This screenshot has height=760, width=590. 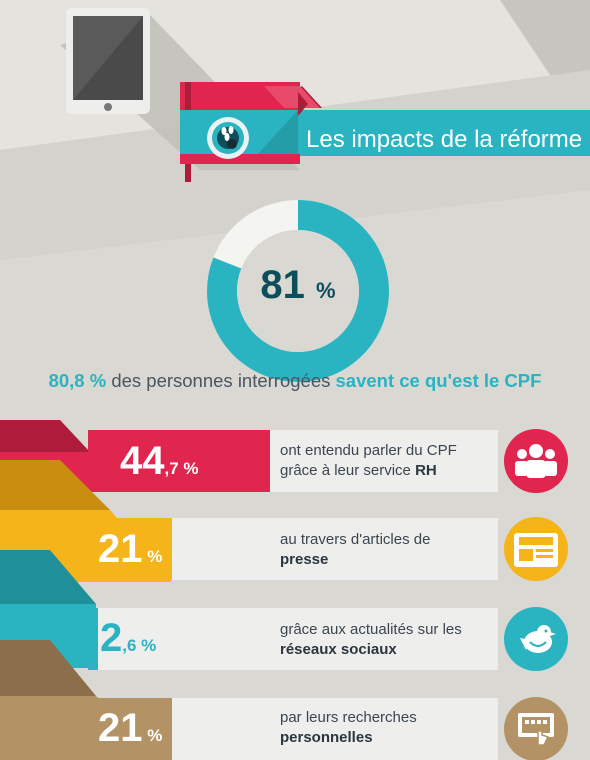 I want to click on row-value-1: 44,7 %, so click(x=159, y=465).